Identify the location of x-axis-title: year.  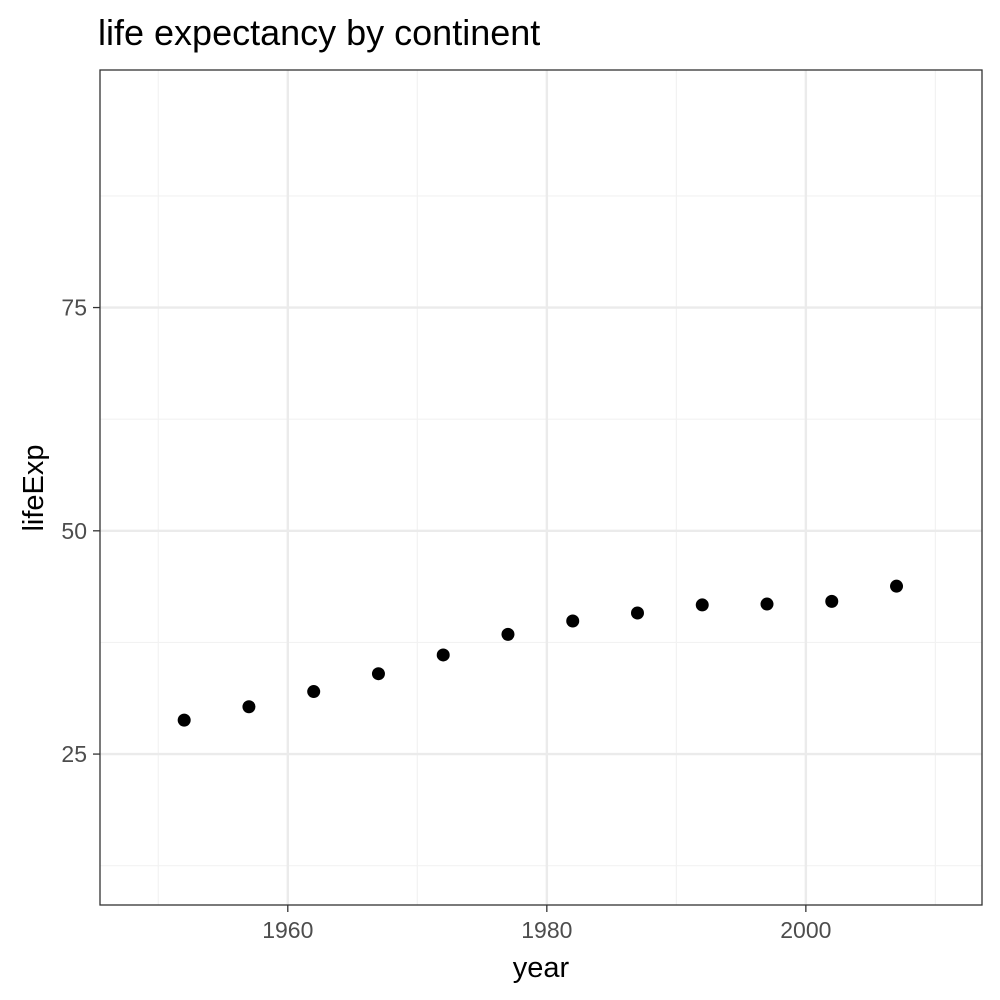
(541, 968).